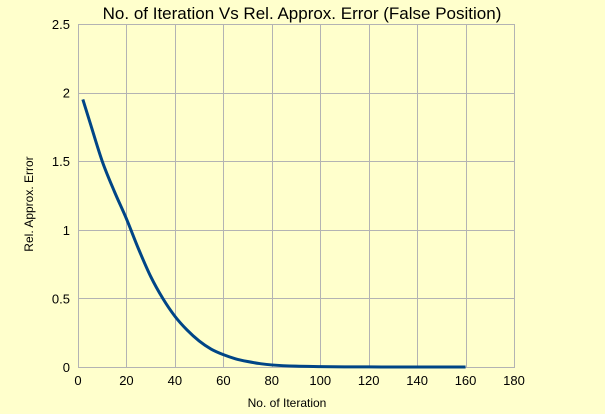  What do you see at coordinates (66, 230) in the screenshot?
I see `y-tick-label: 1` at bounding box center [66, 230].